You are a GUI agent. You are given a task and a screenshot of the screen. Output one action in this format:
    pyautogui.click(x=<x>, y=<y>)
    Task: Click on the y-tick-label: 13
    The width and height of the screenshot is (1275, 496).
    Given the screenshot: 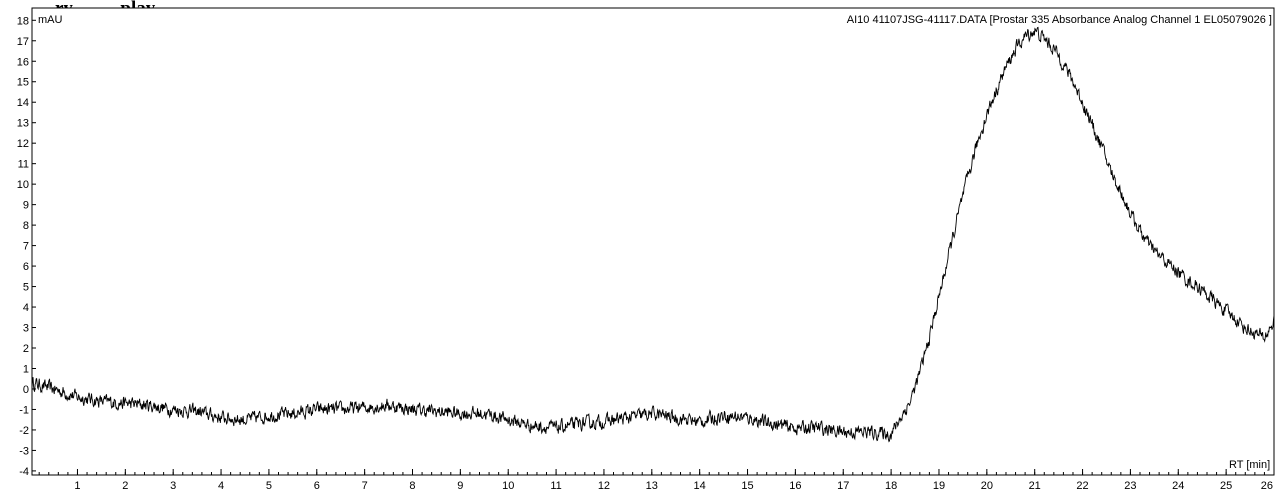 What is the action you would take?
    pyautogui.click(x=23, y=124)
    